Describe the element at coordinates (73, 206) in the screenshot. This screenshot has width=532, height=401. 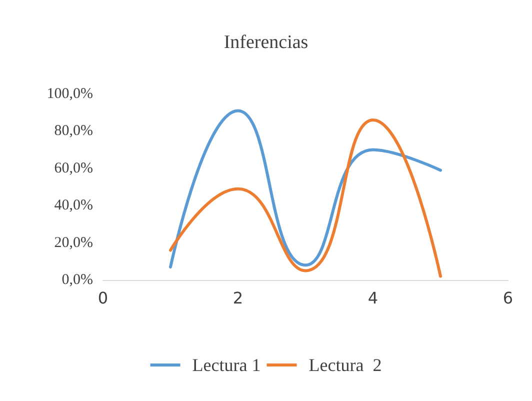
I see `y-tick-label: 40,0%` at that location.